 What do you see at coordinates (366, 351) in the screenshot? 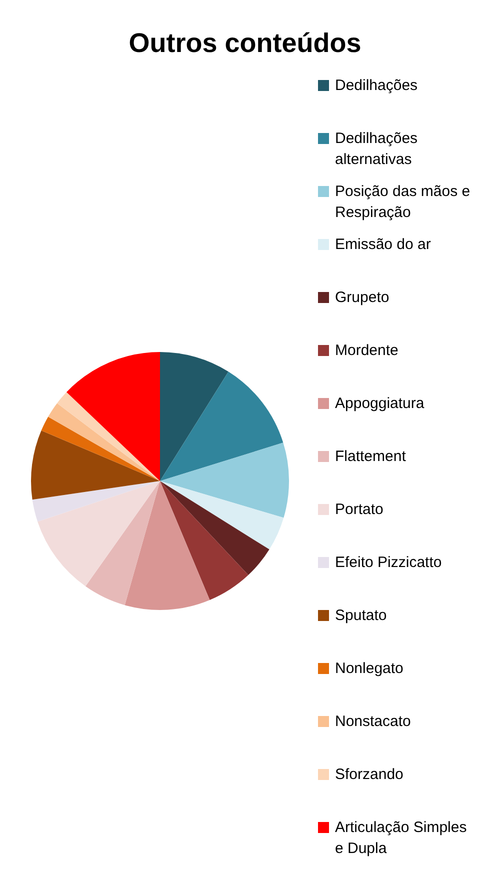
I see `legend-label: Mordente` at bounding box center [366, 351].